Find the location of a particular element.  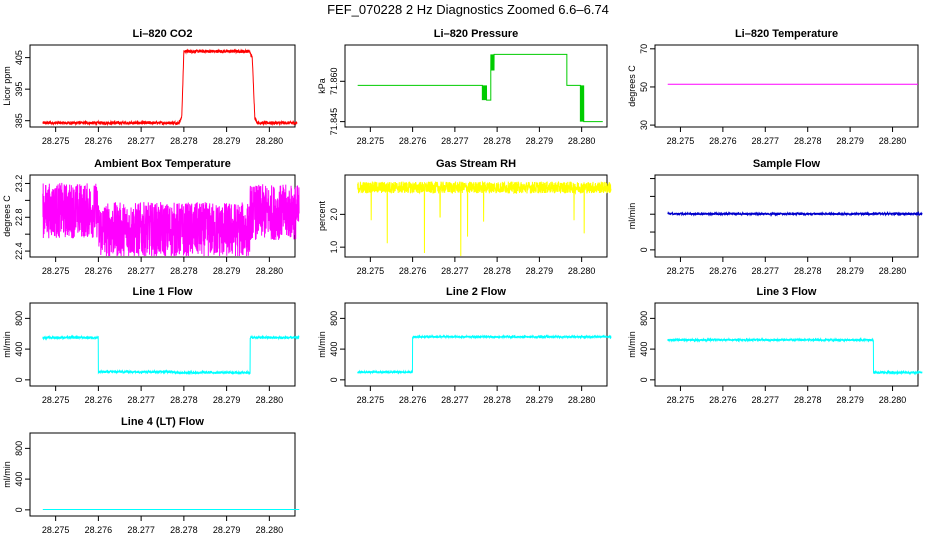

y-tick-label: 395 is located at coordinates (19, 89).